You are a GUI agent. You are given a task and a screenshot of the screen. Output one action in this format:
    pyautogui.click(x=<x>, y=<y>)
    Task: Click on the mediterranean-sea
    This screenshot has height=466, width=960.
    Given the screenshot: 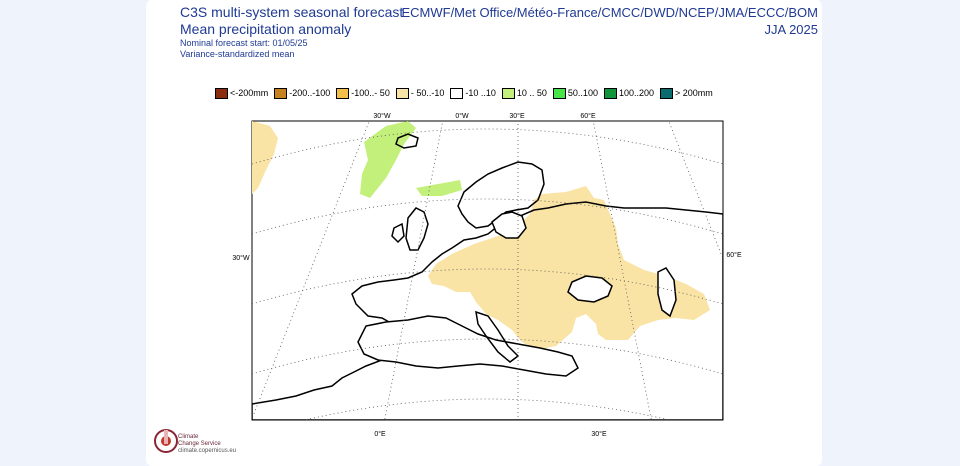 What is the action you would take?
    pyautogui.click(x=468, y=346)
    